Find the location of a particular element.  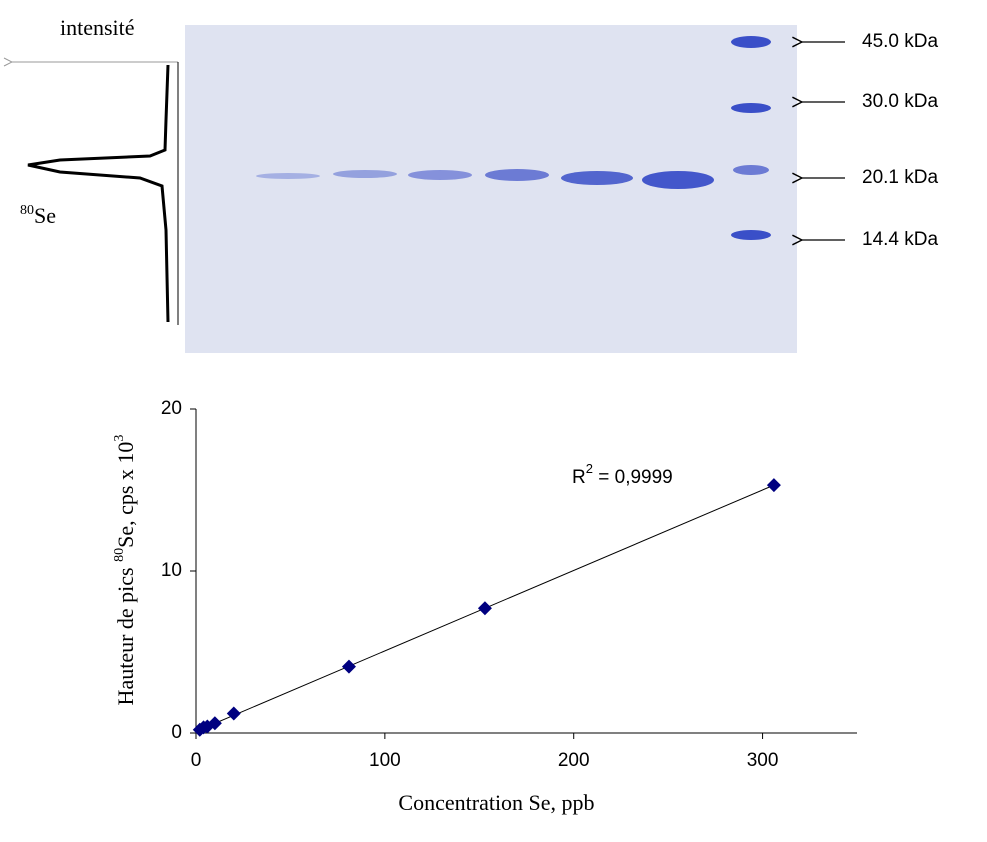

gel-bands is located at coordinates (513, 138).